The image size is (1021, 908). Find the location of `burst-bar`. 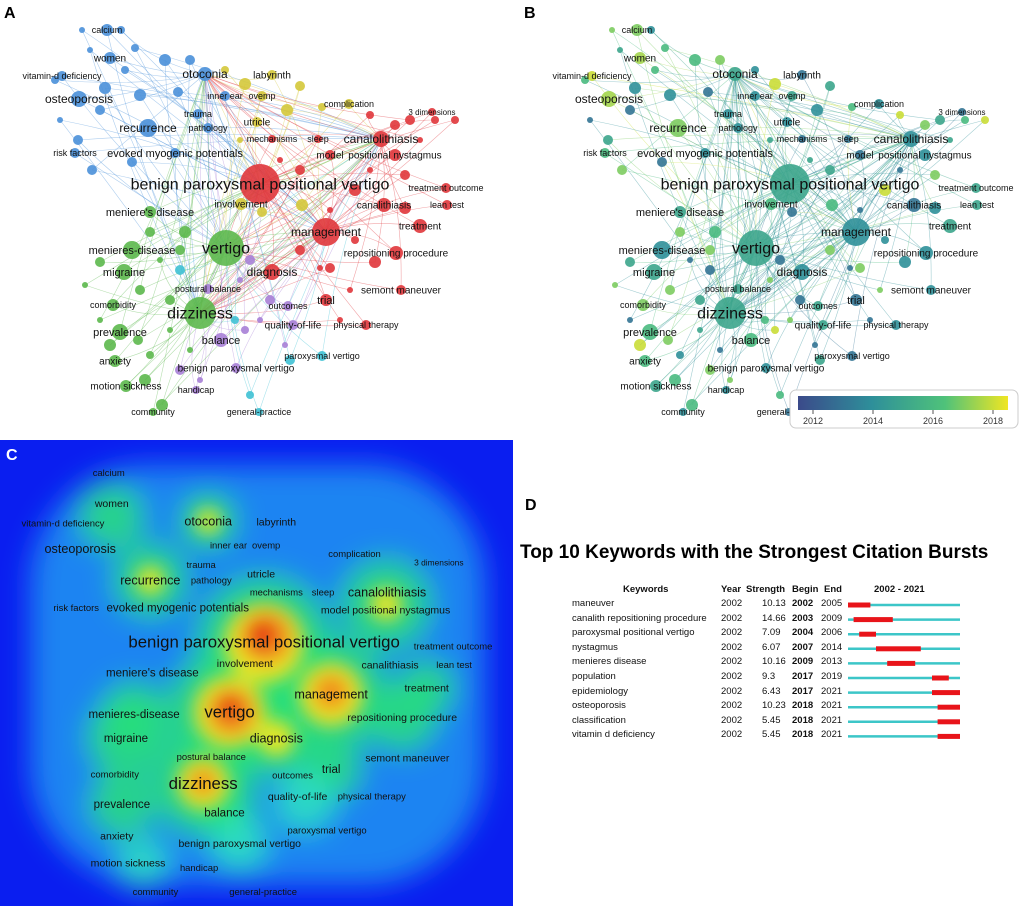

burst-bar is located at coordinates (948, 722).